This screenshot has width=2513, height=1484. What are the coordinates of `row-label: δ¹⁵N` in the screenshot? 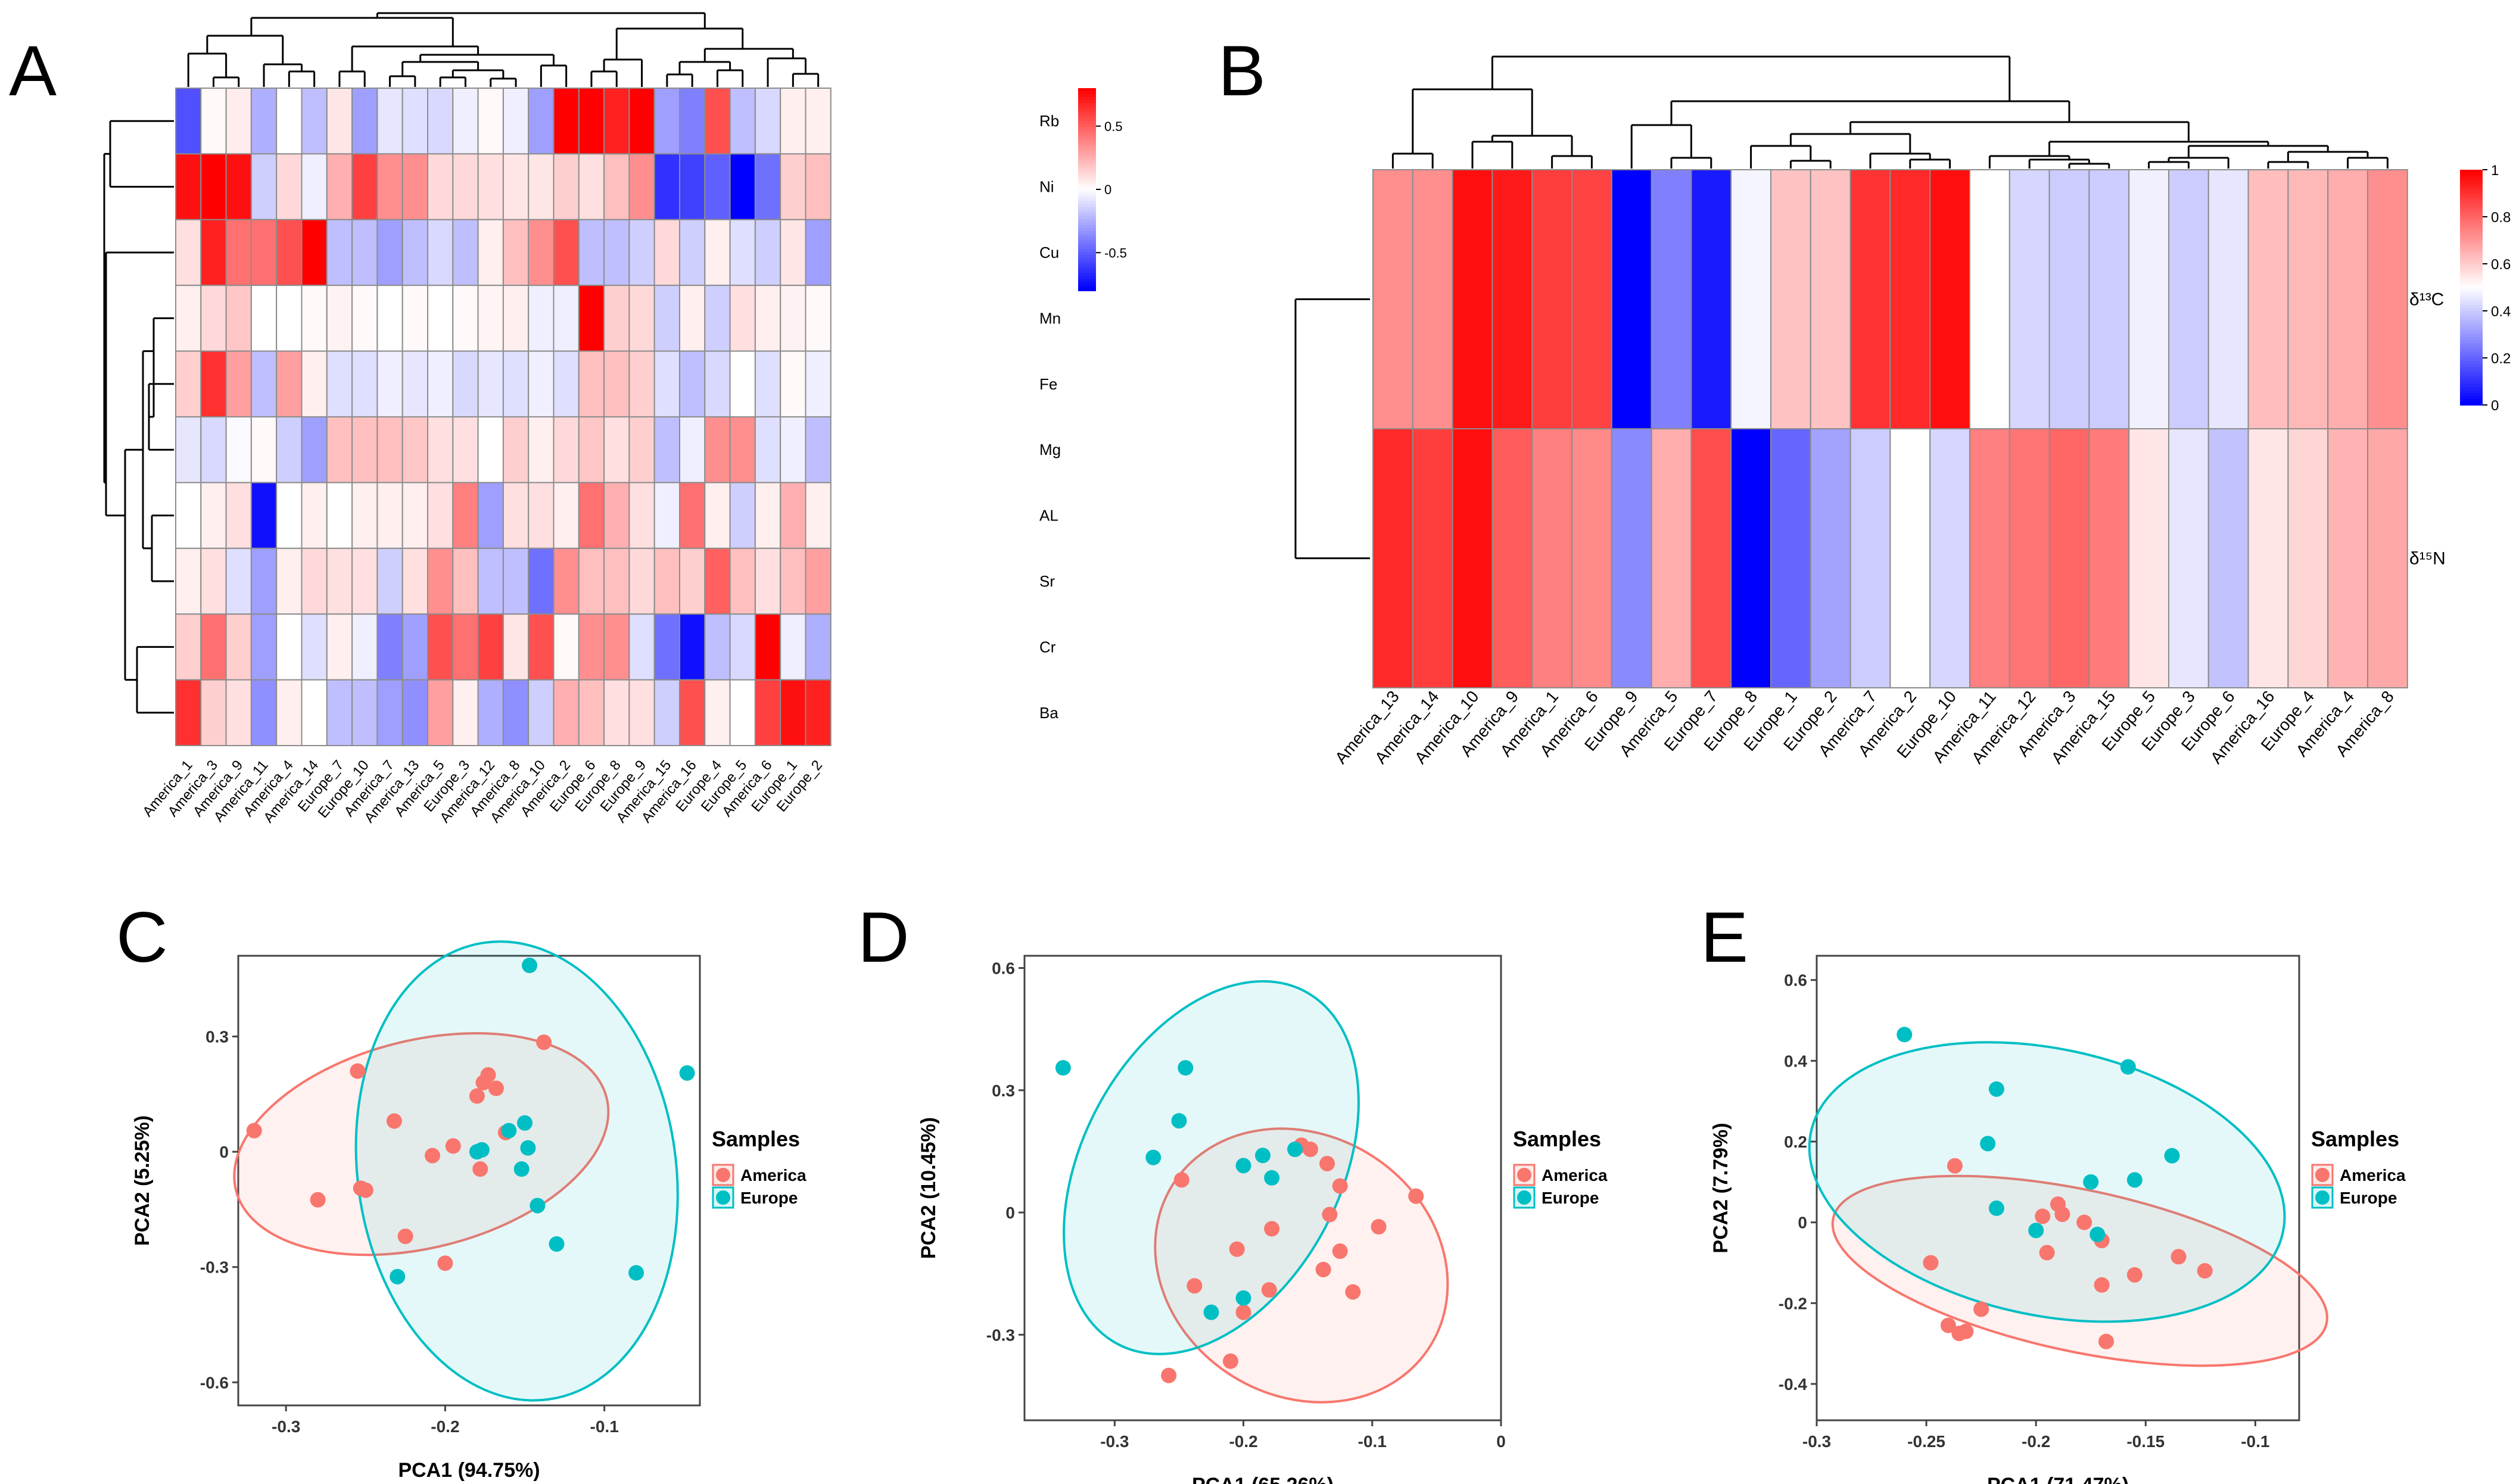 It's located at (2427, 559).